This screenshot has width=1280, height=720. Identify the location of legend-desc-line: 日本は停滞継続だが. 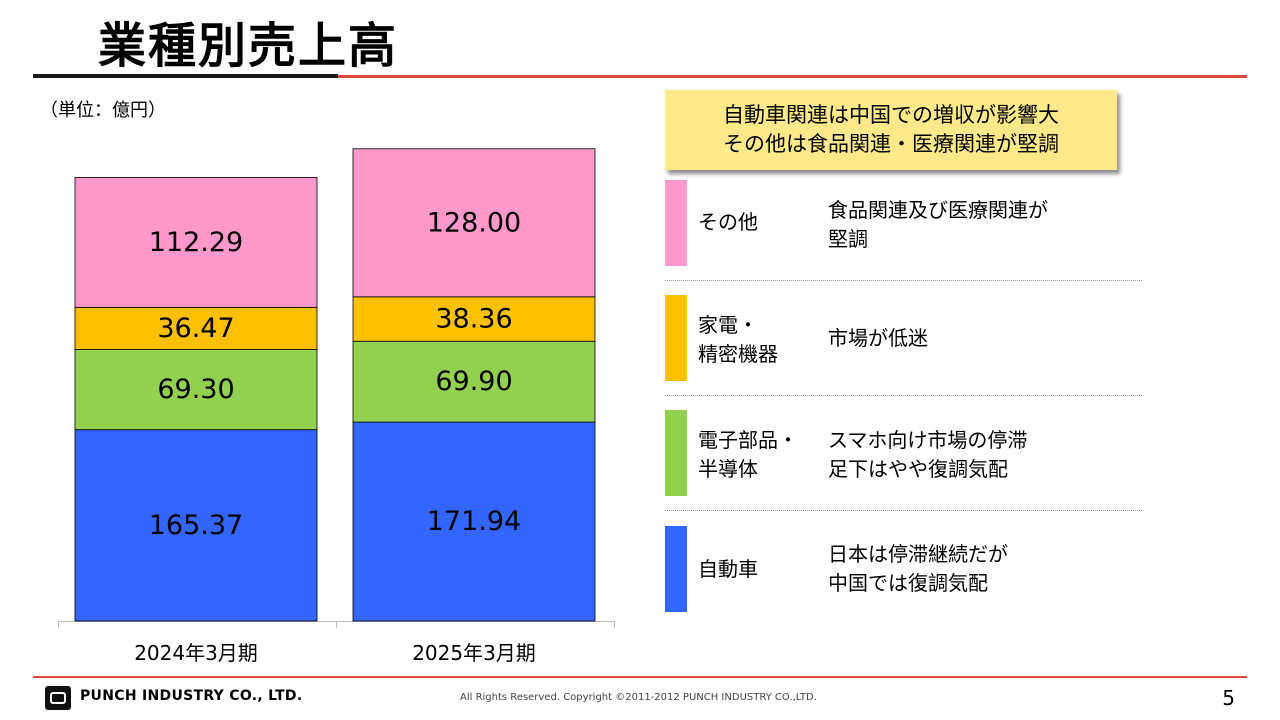
(918, 554).